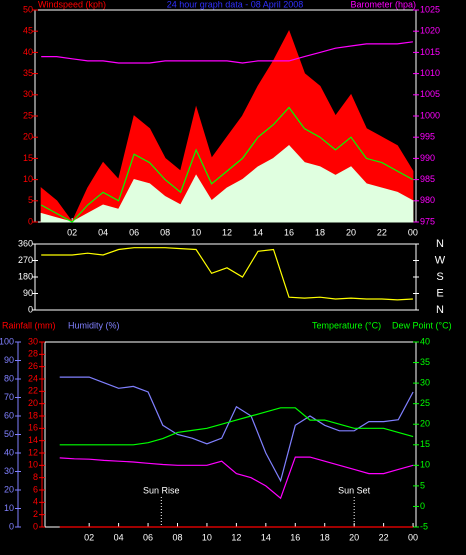 This screenshot has width=466, height=555. I want to click on y-tick-label: 6, so click(35, 489).